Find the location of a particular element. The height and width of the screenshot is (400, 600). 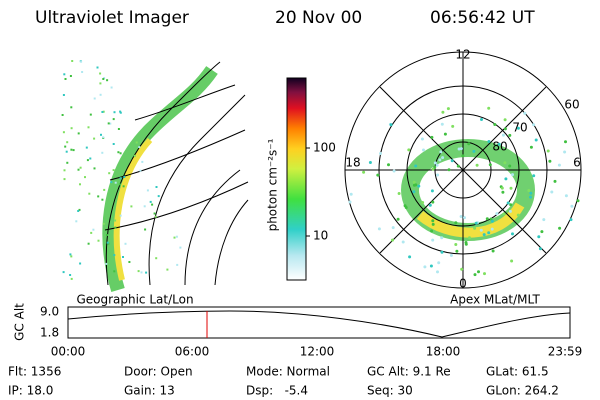

header: Ultraviolet Imager 20 Nov 00 06:56:42 UT is located at coordinates (285, 18).